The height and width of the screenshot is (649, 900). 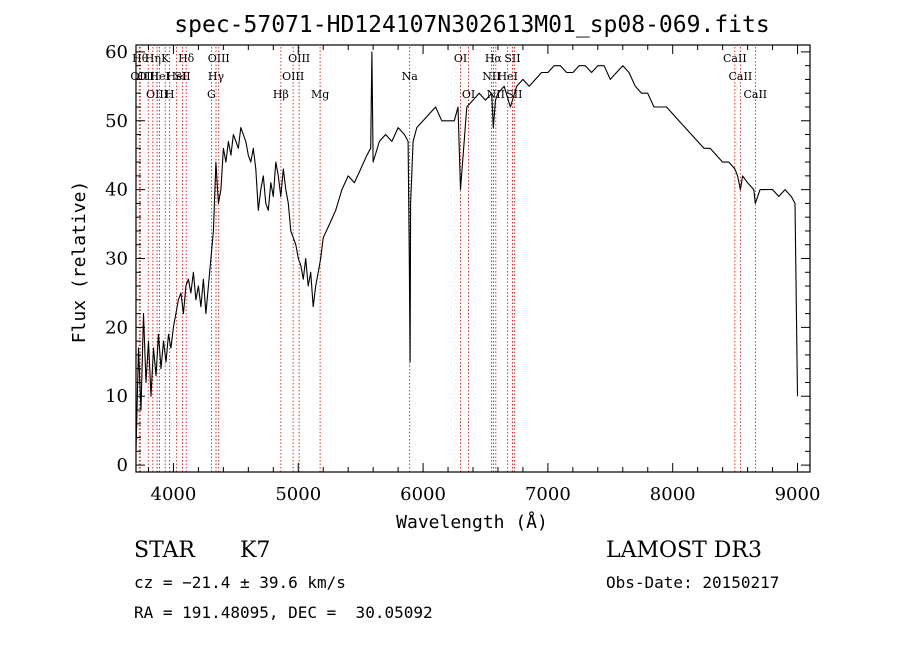 What do you see at coordinates (283, 612) in the screenshot?
I see `coordinates: RA = 191.48095, DEC = 30.05092` at bounding box center [283, 612].